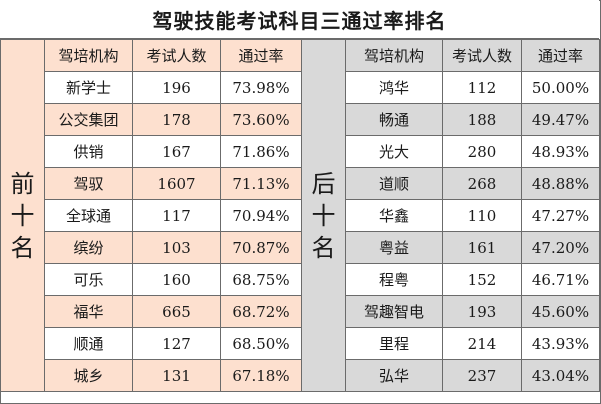 The image size is (601, 404). Describe the element at coordinates (394, 151) in the screenshot. I see `cell-name: 光大` at that location.